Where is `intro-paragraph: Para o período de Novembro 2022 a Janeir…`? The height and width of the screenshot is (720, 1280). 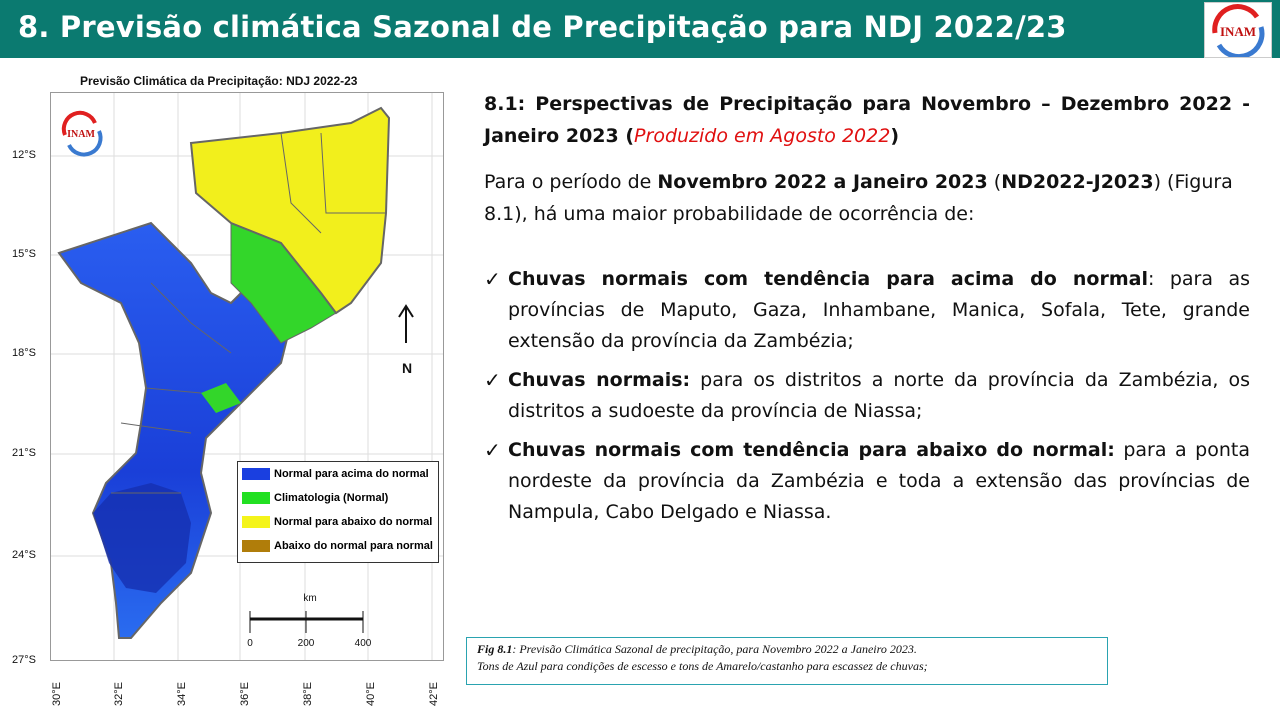 intro-paragraph: Para o período de Novembro 2022 a Janeir… is located at coordinates (867, 198).